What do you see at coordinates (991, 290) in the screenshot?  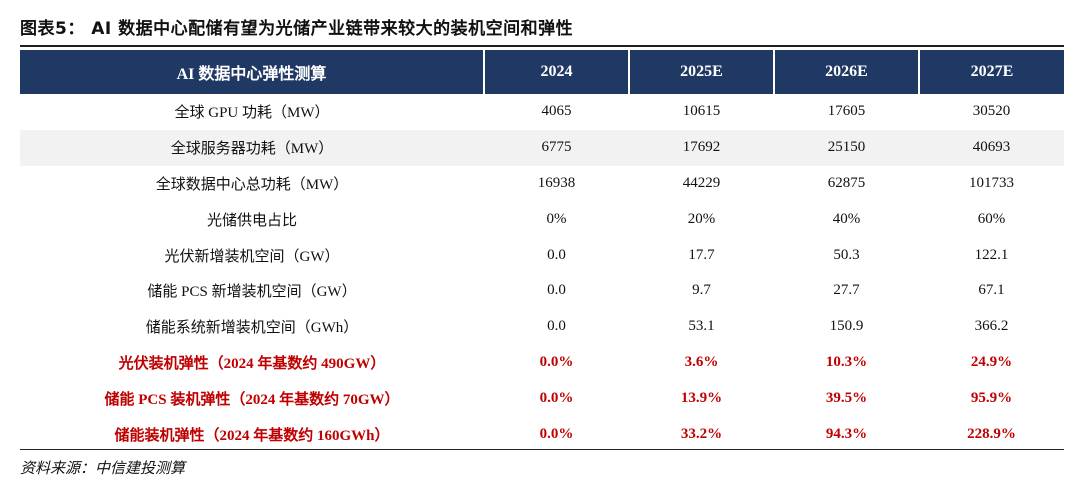 I see `row-value: 67.1` at bounding box center [991, 290].